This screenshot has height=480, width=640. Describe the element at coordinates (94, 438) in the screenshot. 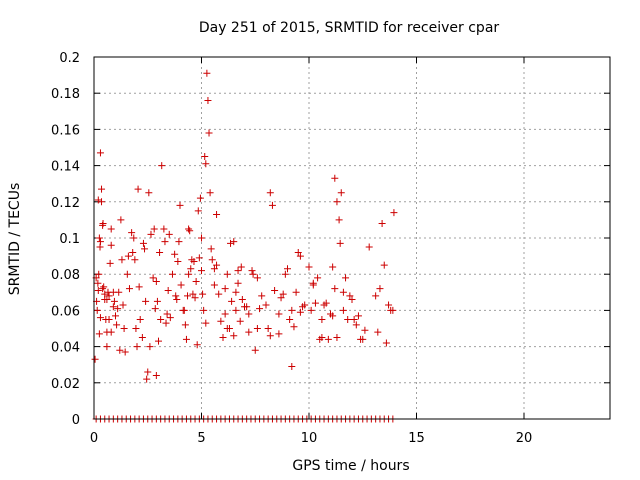

I see `x-tick-label: 0` at that location.